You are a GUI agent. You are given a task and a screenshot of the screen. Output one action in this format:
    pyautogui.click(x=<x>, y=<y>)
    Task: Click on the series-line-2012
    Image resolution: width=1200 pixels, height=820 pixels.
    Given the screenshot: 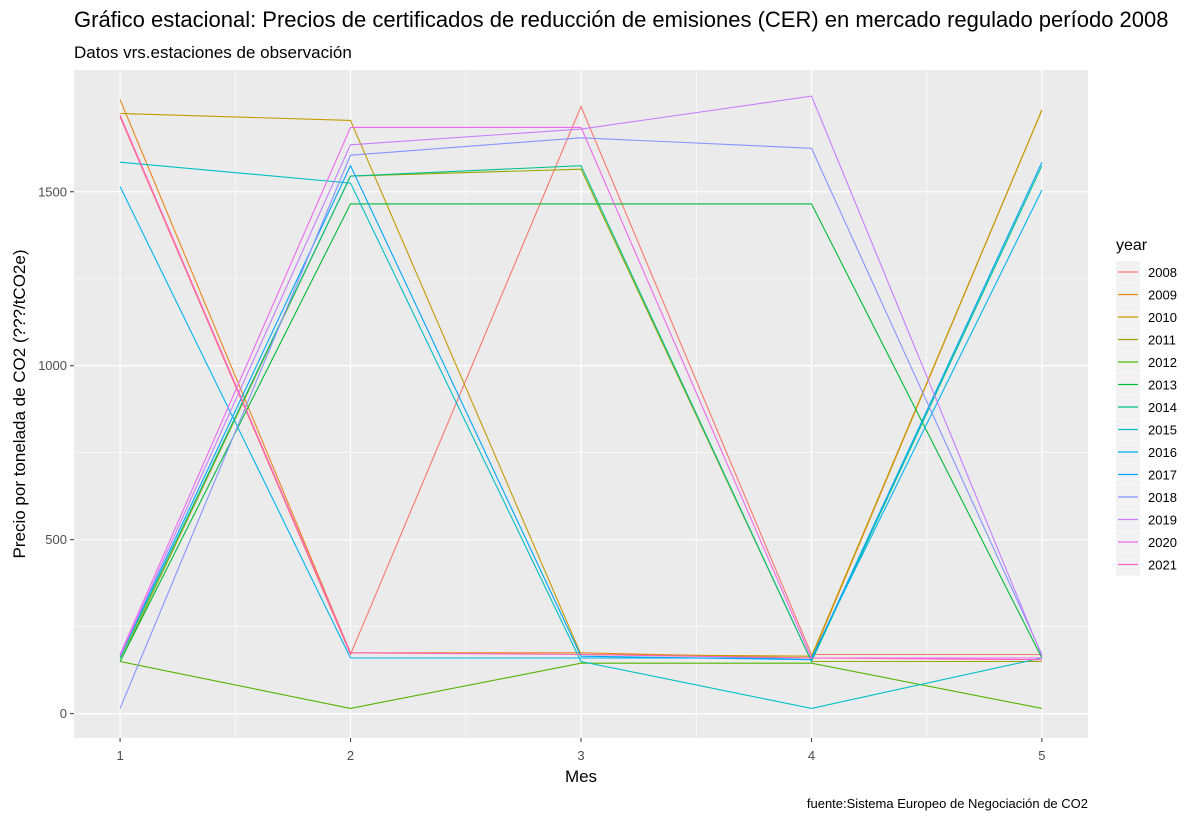 What is the action you would take?
    pyautogui.click(x=581, y=684)
    